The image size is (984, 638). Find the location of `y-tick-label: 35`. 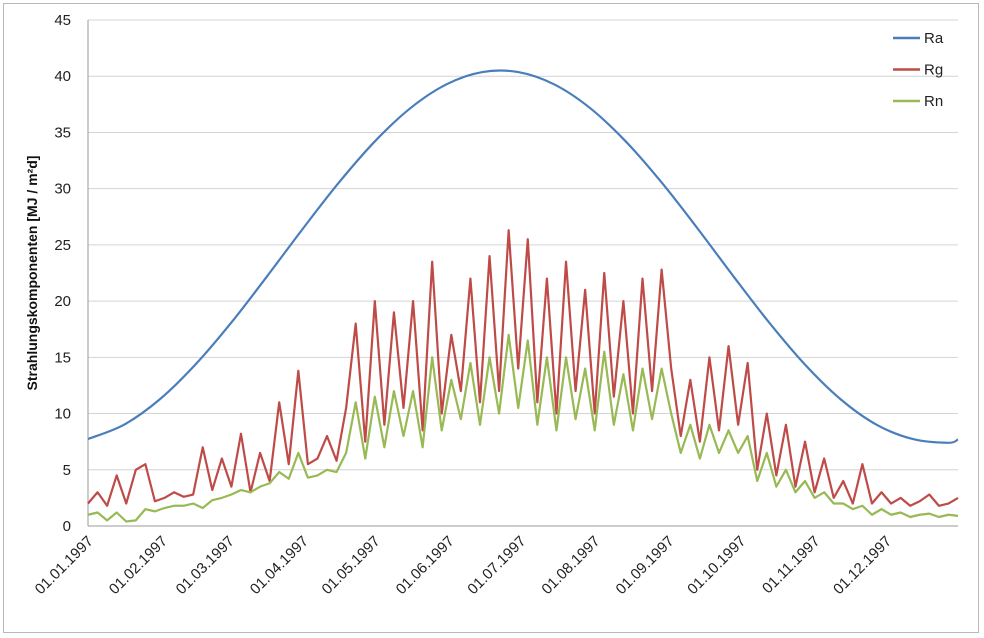

y-tick-label: 35 is located at coordinates (62, 132).